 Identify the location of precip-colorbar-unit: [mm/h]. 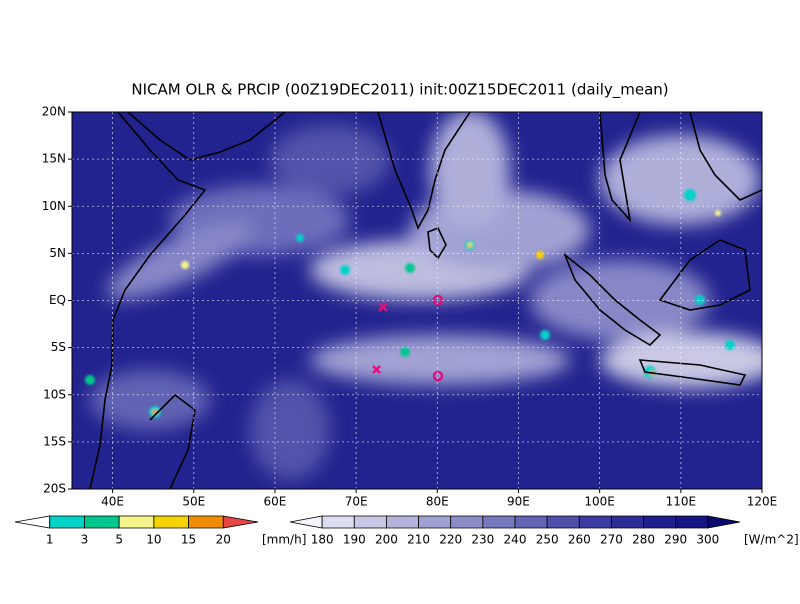
(284, 540).